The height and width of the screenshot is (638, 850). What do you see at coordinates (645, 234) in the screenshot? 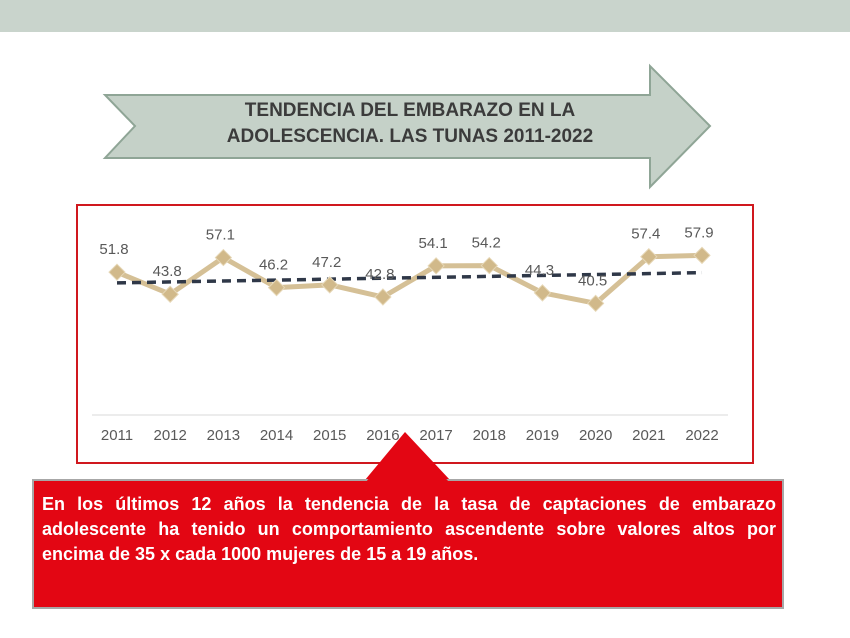
I see `value-label: 57.4` at bounding box center [645, 234].